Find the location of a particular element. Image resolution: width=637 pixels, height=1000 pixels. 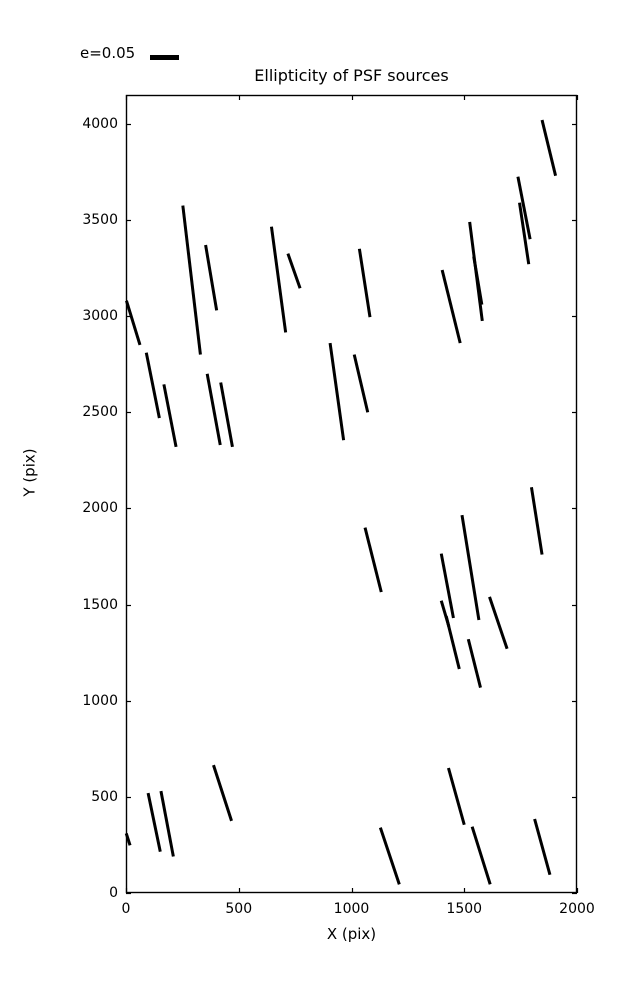

y-tick-label: 1500 is located at coordinates (100, 604).